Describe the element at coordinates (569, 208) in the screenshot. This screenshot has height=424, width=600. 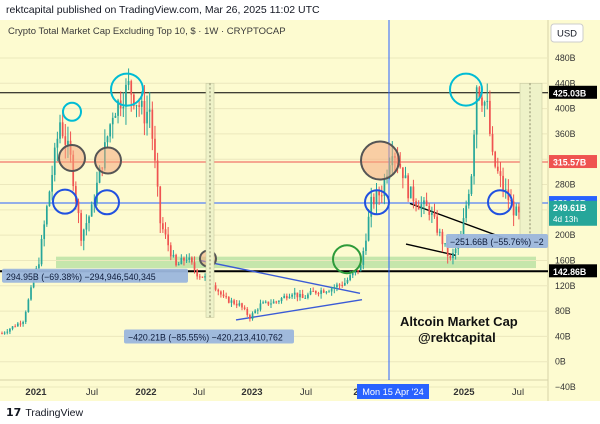
I see `current-price-label: 249.61B` at that location.